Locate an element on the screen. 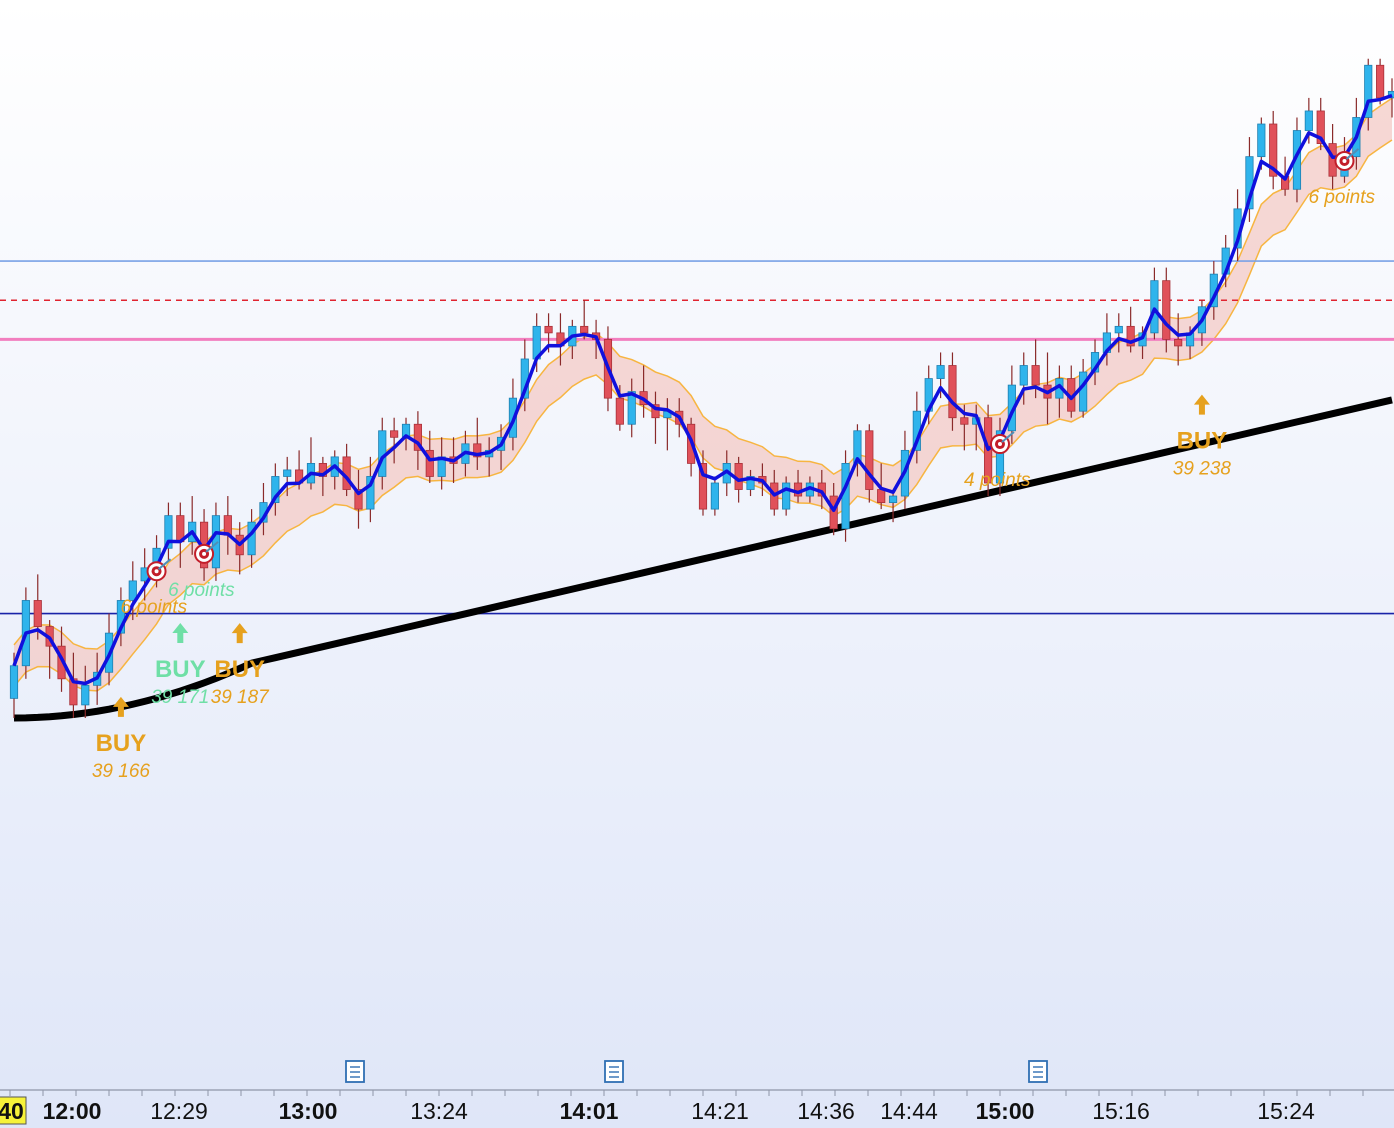 This screenshot has height=1128, width=1394. x-tick-label: 14:44 is located at coordinates (909, 1111).